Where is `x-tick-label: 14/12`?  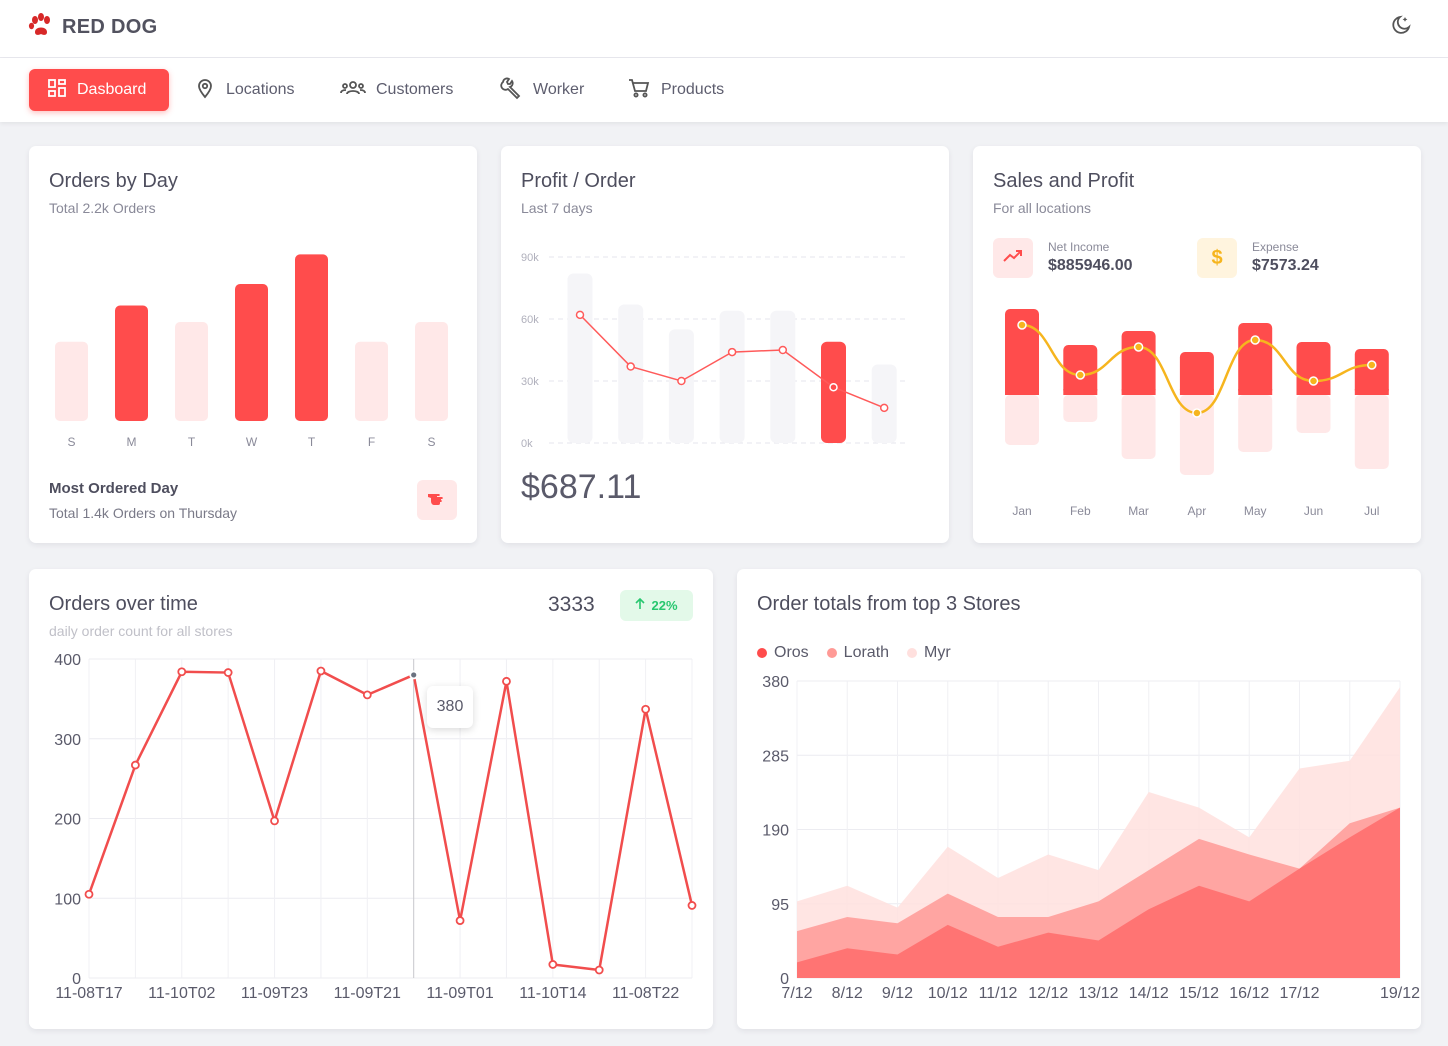 x-tick-label: 14/12 is located at coordinates (1149, 993).